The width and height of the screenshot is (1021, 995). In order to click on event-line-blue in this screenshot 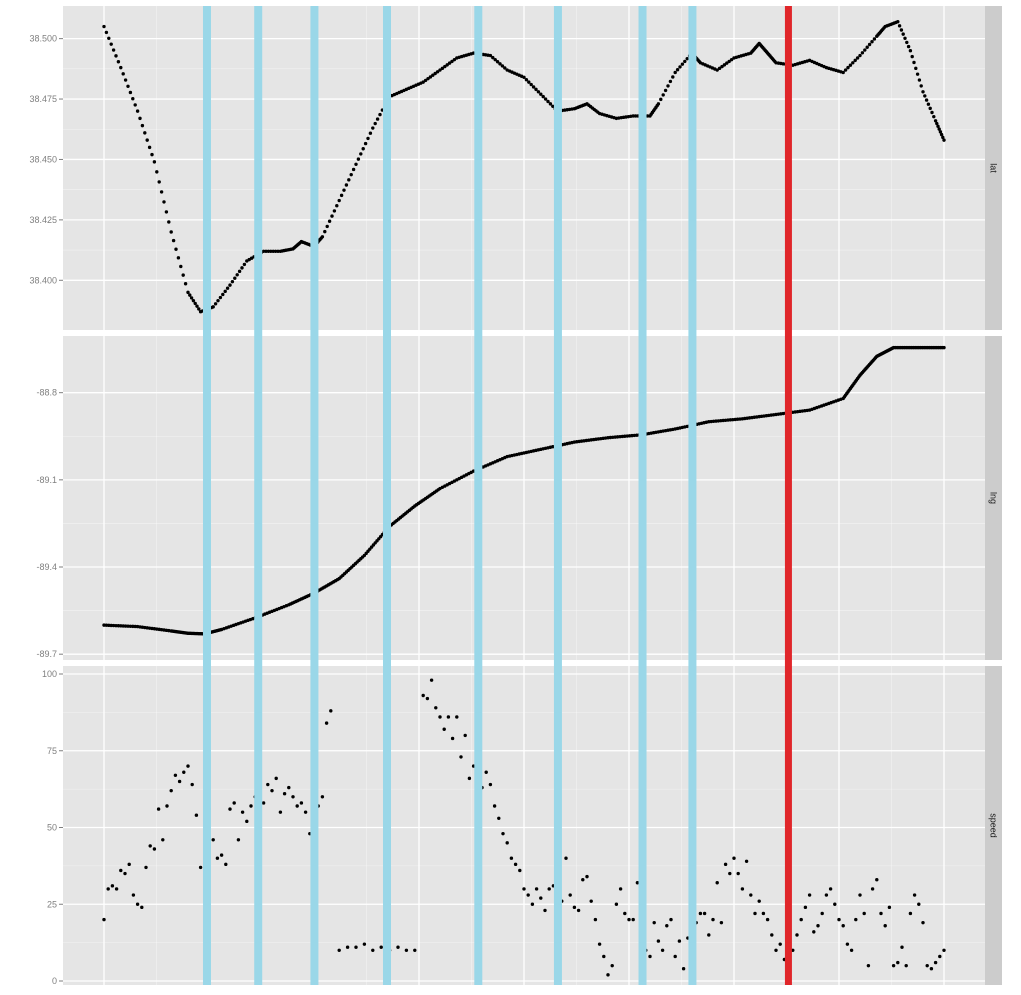, I will do `click(386, 495)`.